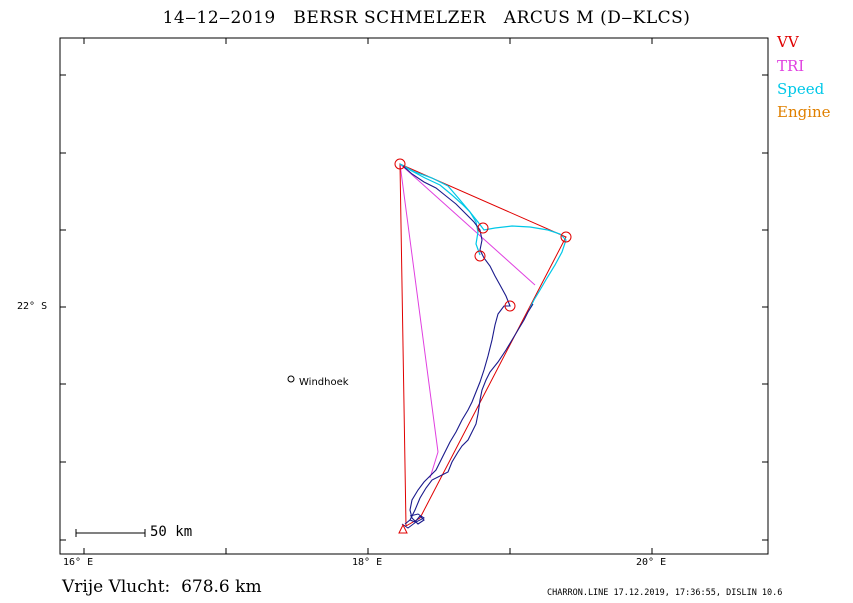 This screenshot has width=853, height=603. I want to click on tri-route-leg, so click(467, 224).